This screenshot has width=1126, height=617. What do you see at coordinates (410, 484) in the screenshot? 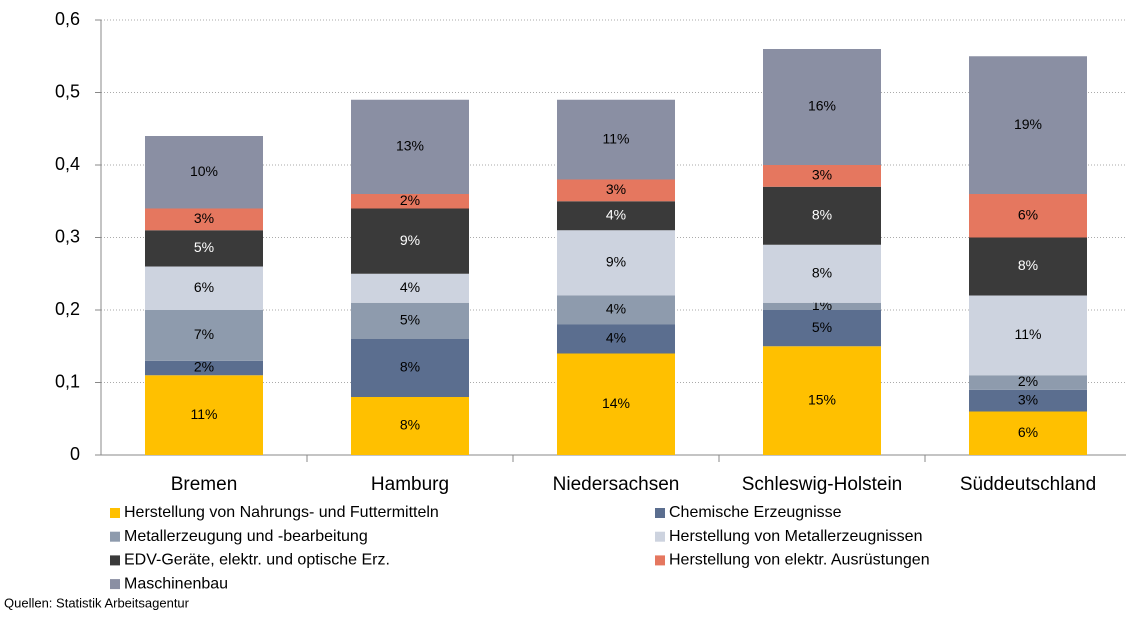
I see `x-tick-label: Hamburg` at bounding box center [410, 484].